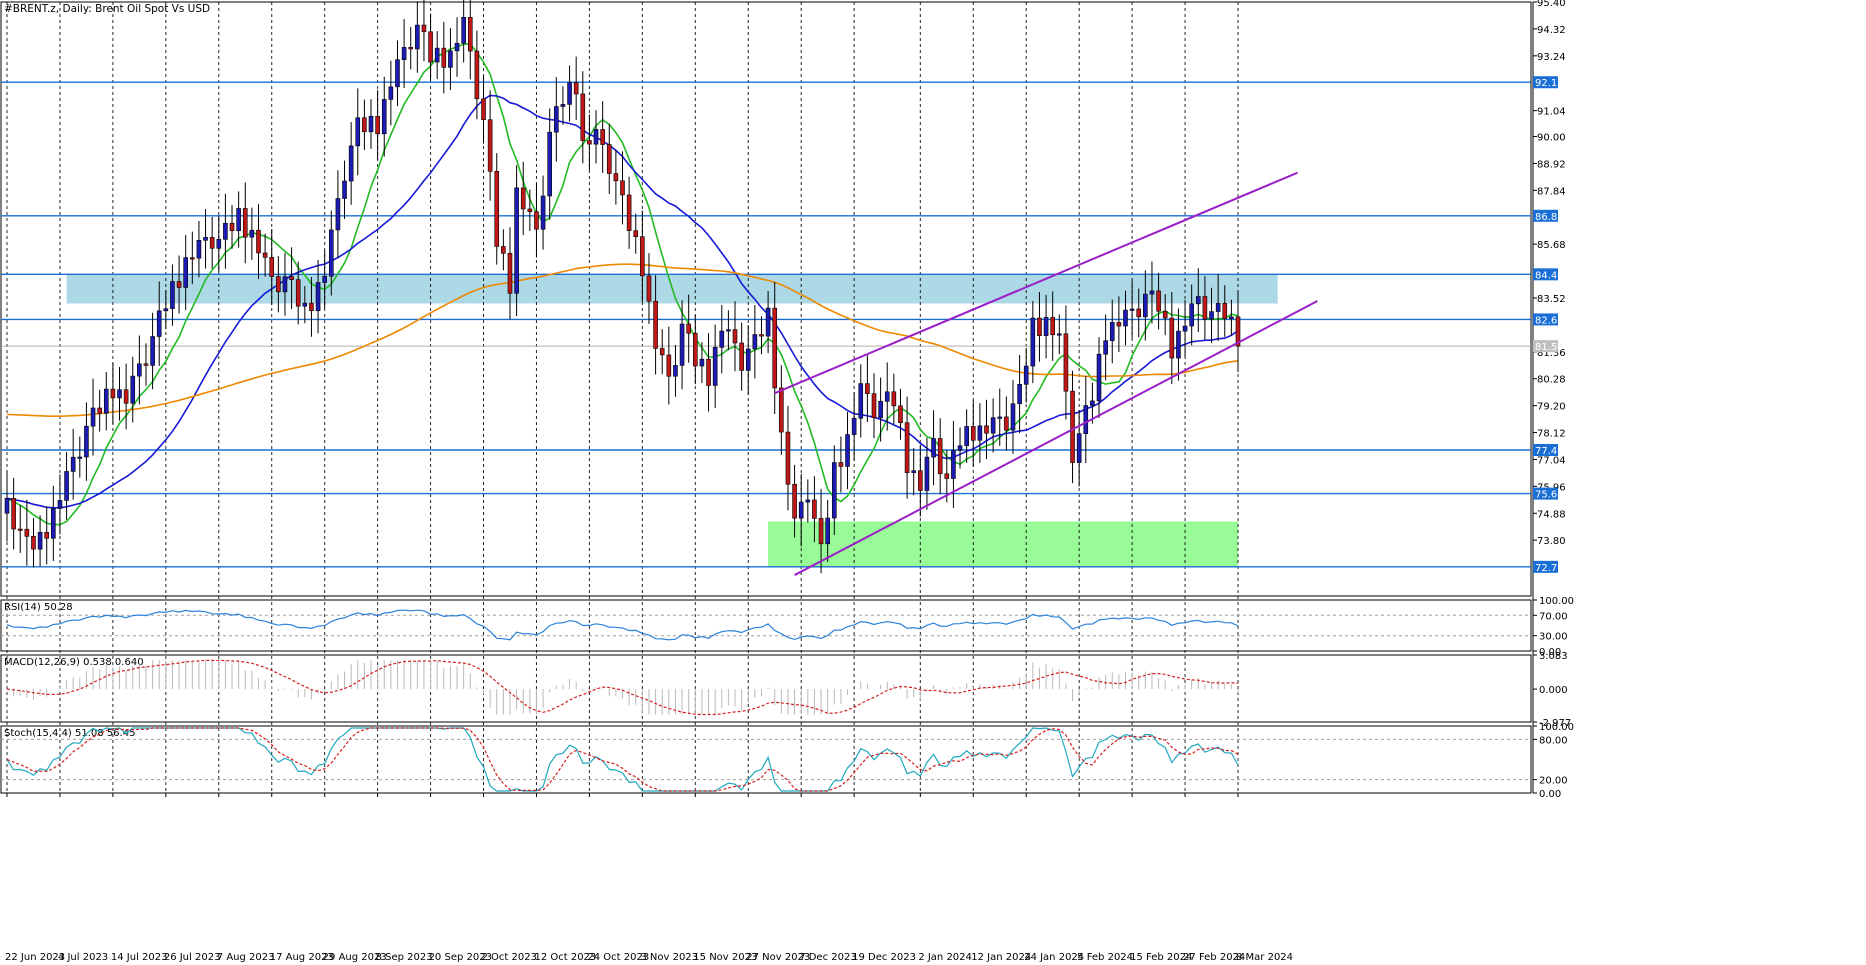 Image resolution: width=1866 pixels, height=965 pixels. I want to click on level-price-label: 86.82, so click(1549, 217).